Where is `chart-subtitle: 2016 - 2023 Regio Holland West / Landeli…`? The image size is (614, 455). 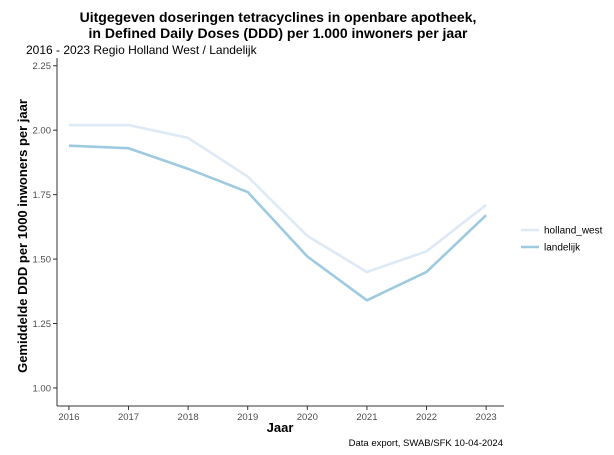
chart-subtitle: 2016 - 2023 Regio Holland West / Landeli… is located at coordinates (142, 50).